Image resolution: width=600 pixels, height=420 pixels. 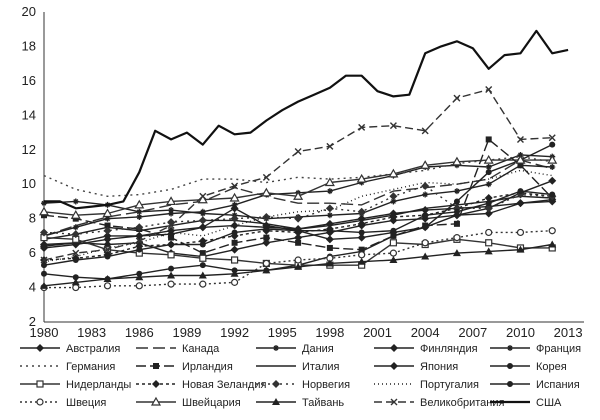 What do you see at coordinates (139, 332) in the screenshot?
I see `x-tick-label: 1986` at bounding box center [139, 332].